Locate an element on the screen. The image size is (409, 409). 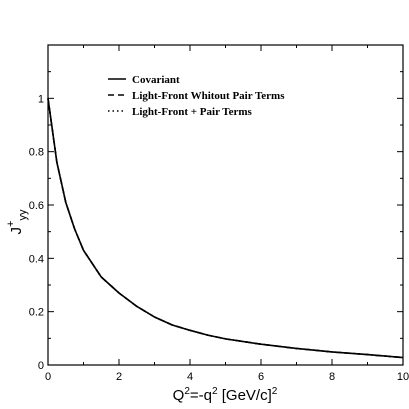
x-label-sup1: 2 is located at coordinates (187, 391).